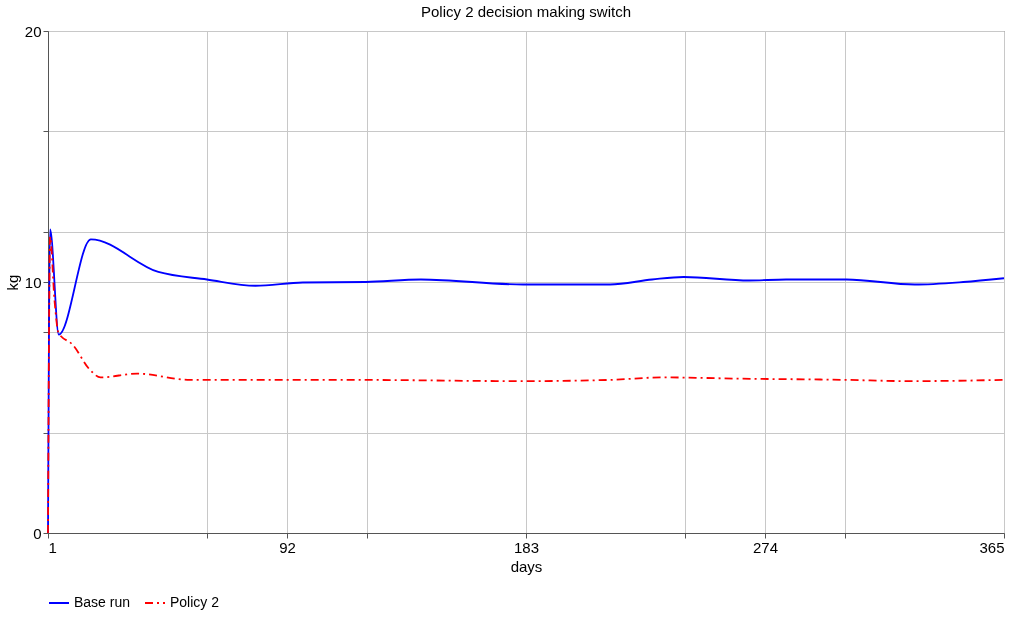  Describe the element at coordinates (33, 31) in the screenshot. I see `y-tick-label: 20` at that location.